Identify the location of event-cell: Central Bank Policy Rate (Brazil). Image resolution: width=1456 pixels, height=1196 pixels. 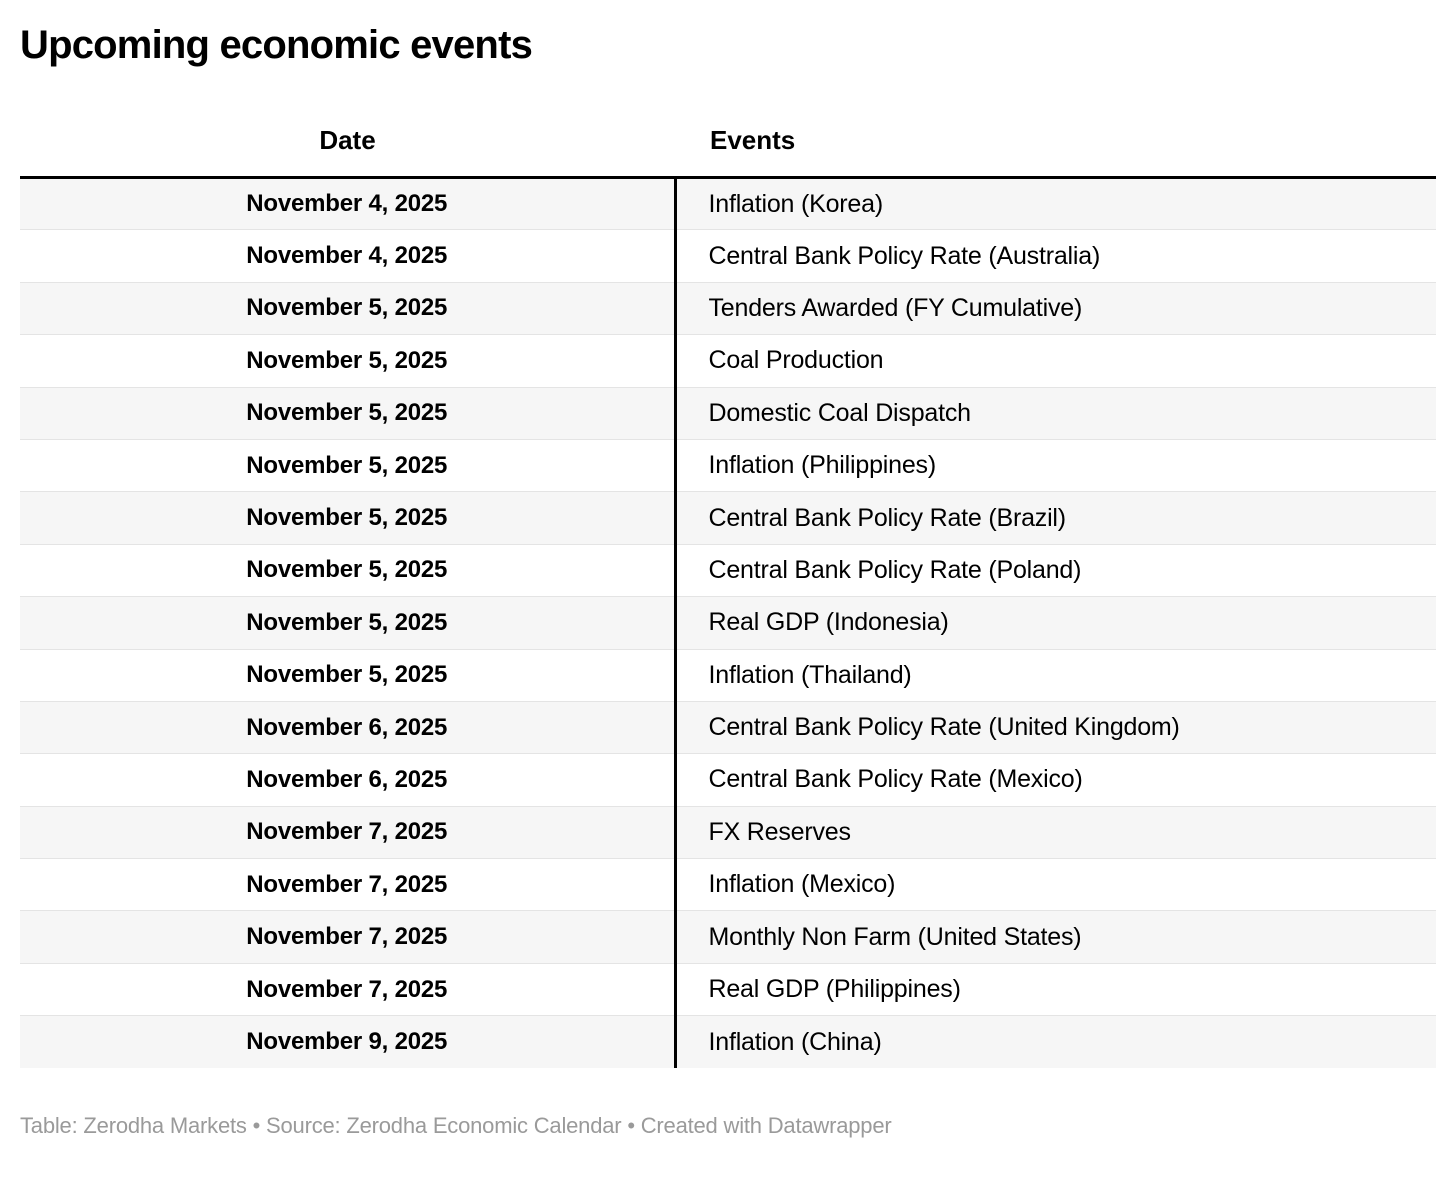
(1054, 518).